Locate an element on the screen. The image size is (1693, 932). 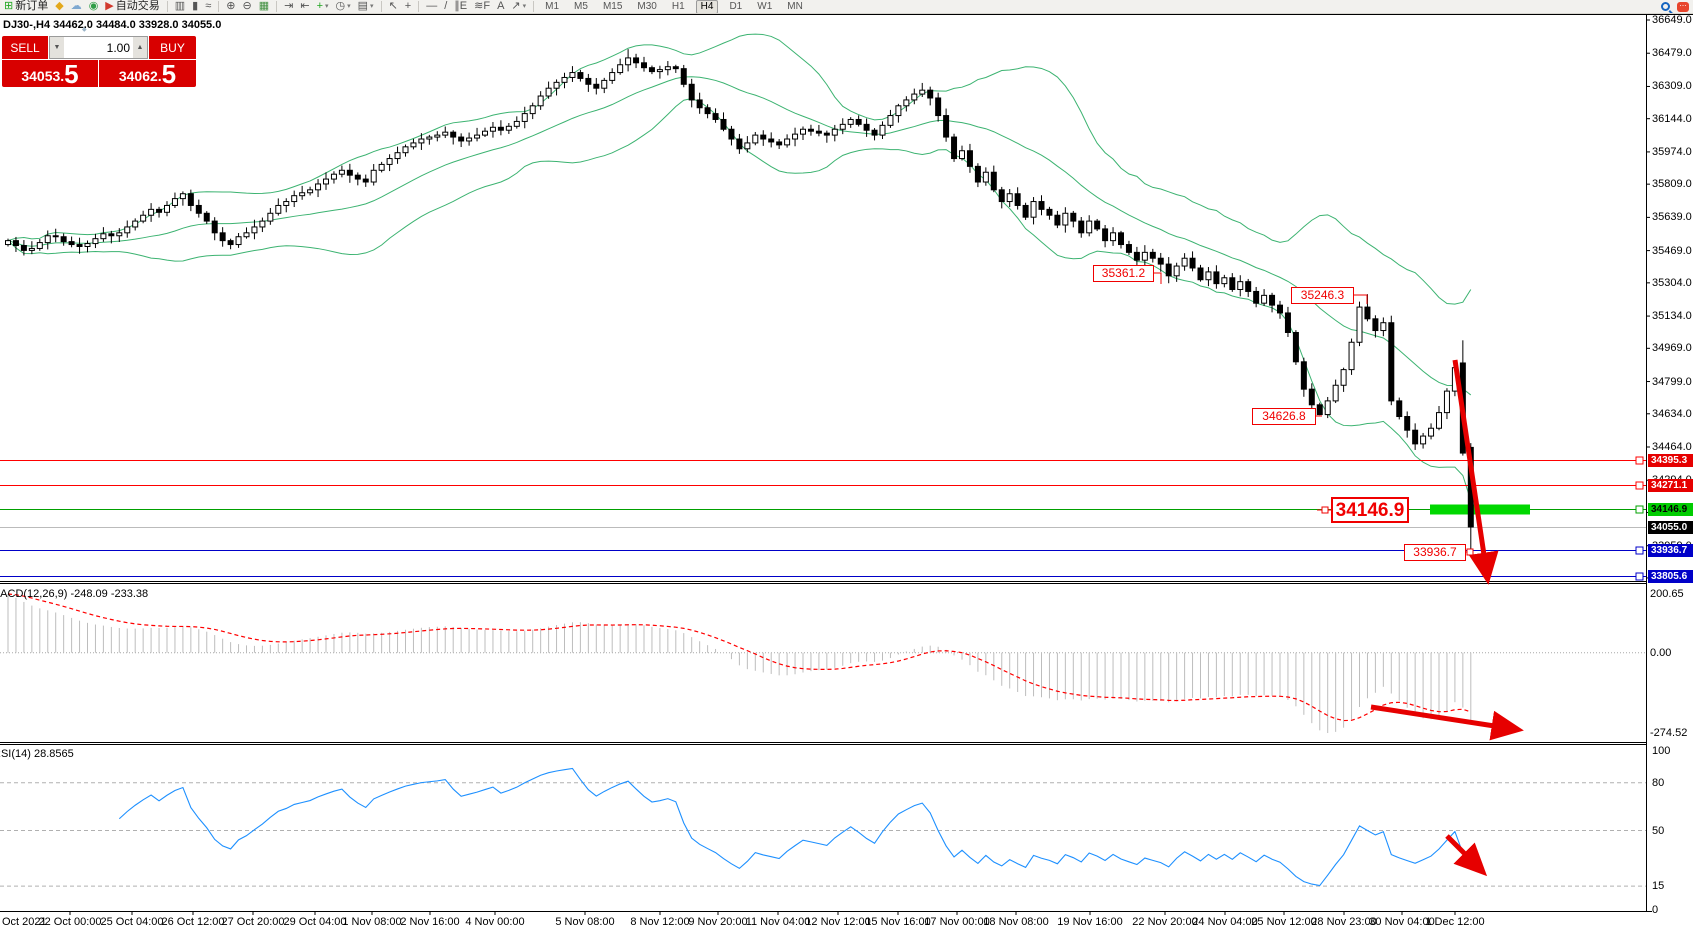
fibonacci-icon: ≋F is located at coordinates (482, 6).